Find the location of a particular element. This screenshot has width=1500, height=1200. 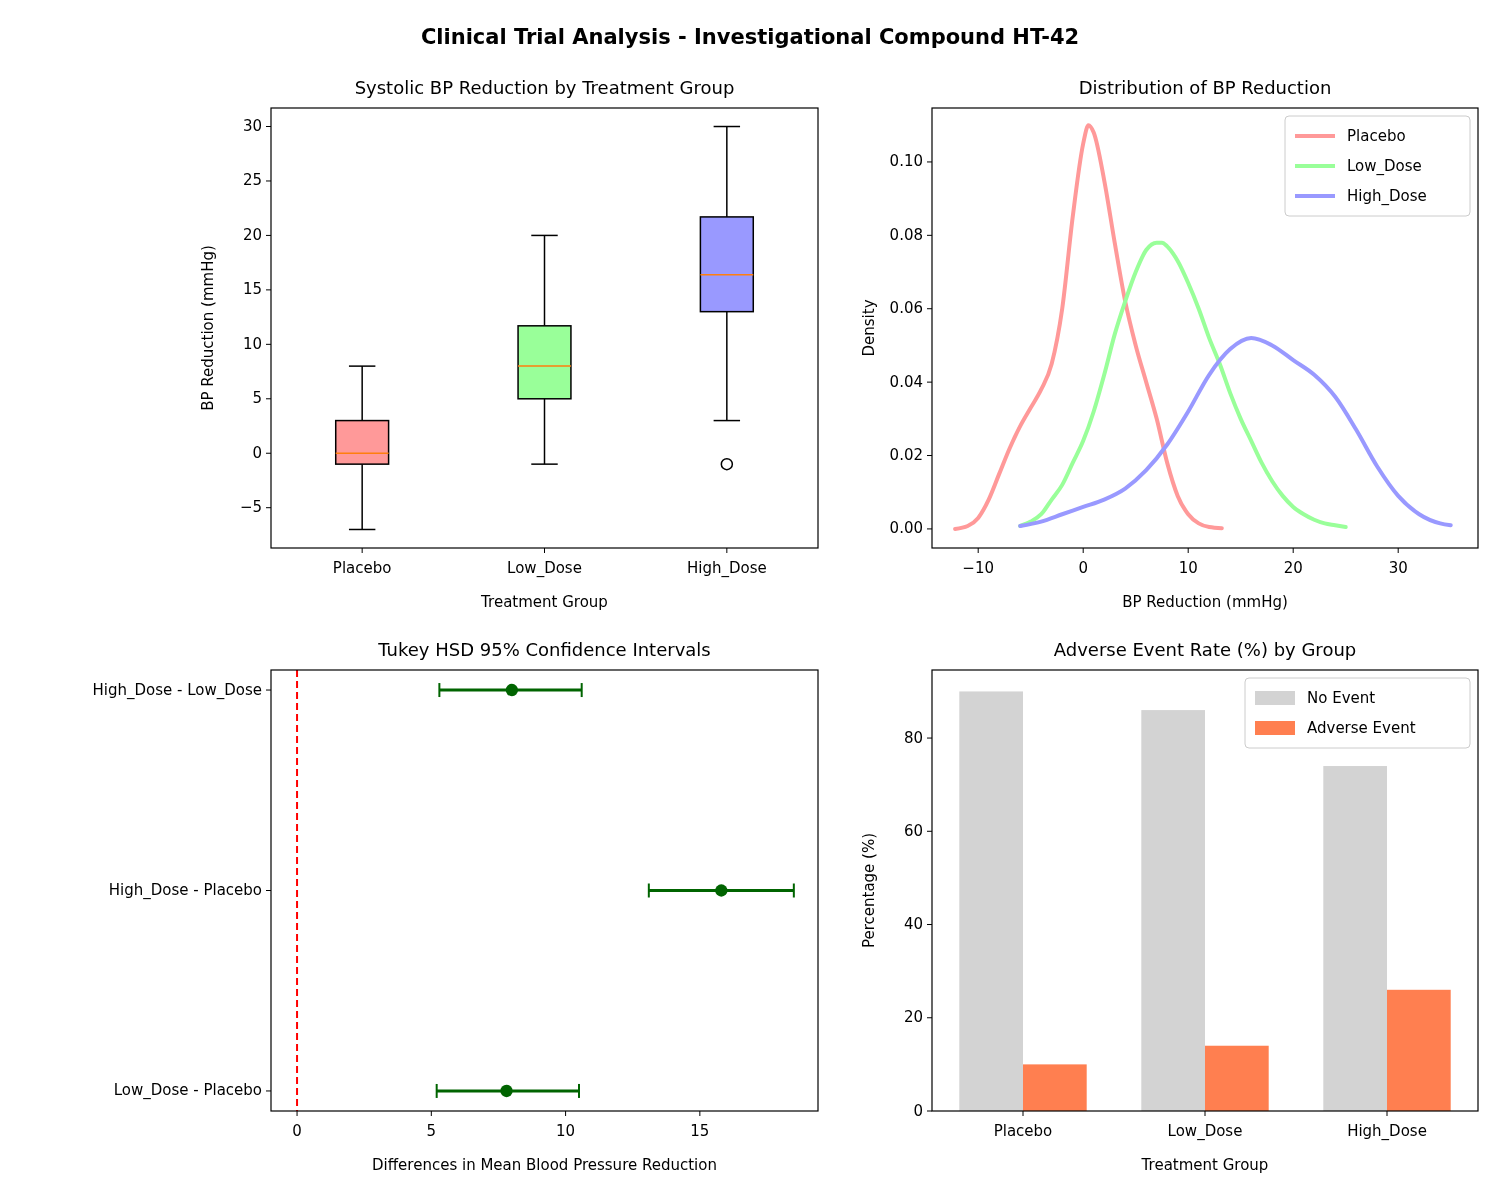

y-tick-label: Low_Dose - Placebo is located at coordinates (187, 1091).